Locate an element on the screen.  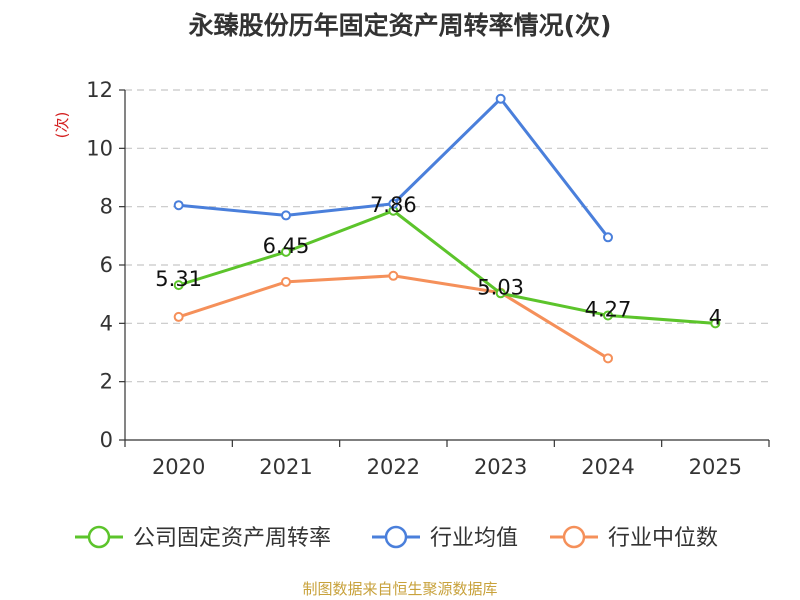
legend-item: 行业均值 is located at coordinates (445, 538).